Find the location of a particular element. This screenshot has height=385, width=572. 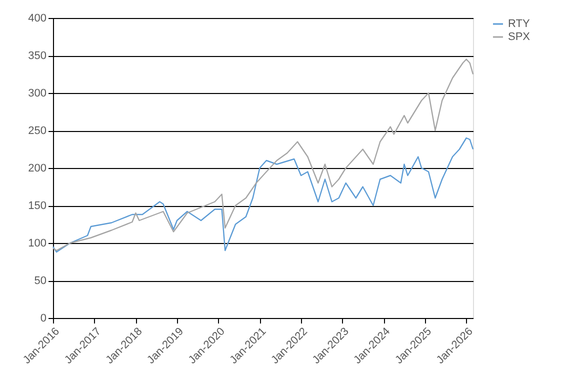

legend-label: RTY is located at coordinates (519, 24).